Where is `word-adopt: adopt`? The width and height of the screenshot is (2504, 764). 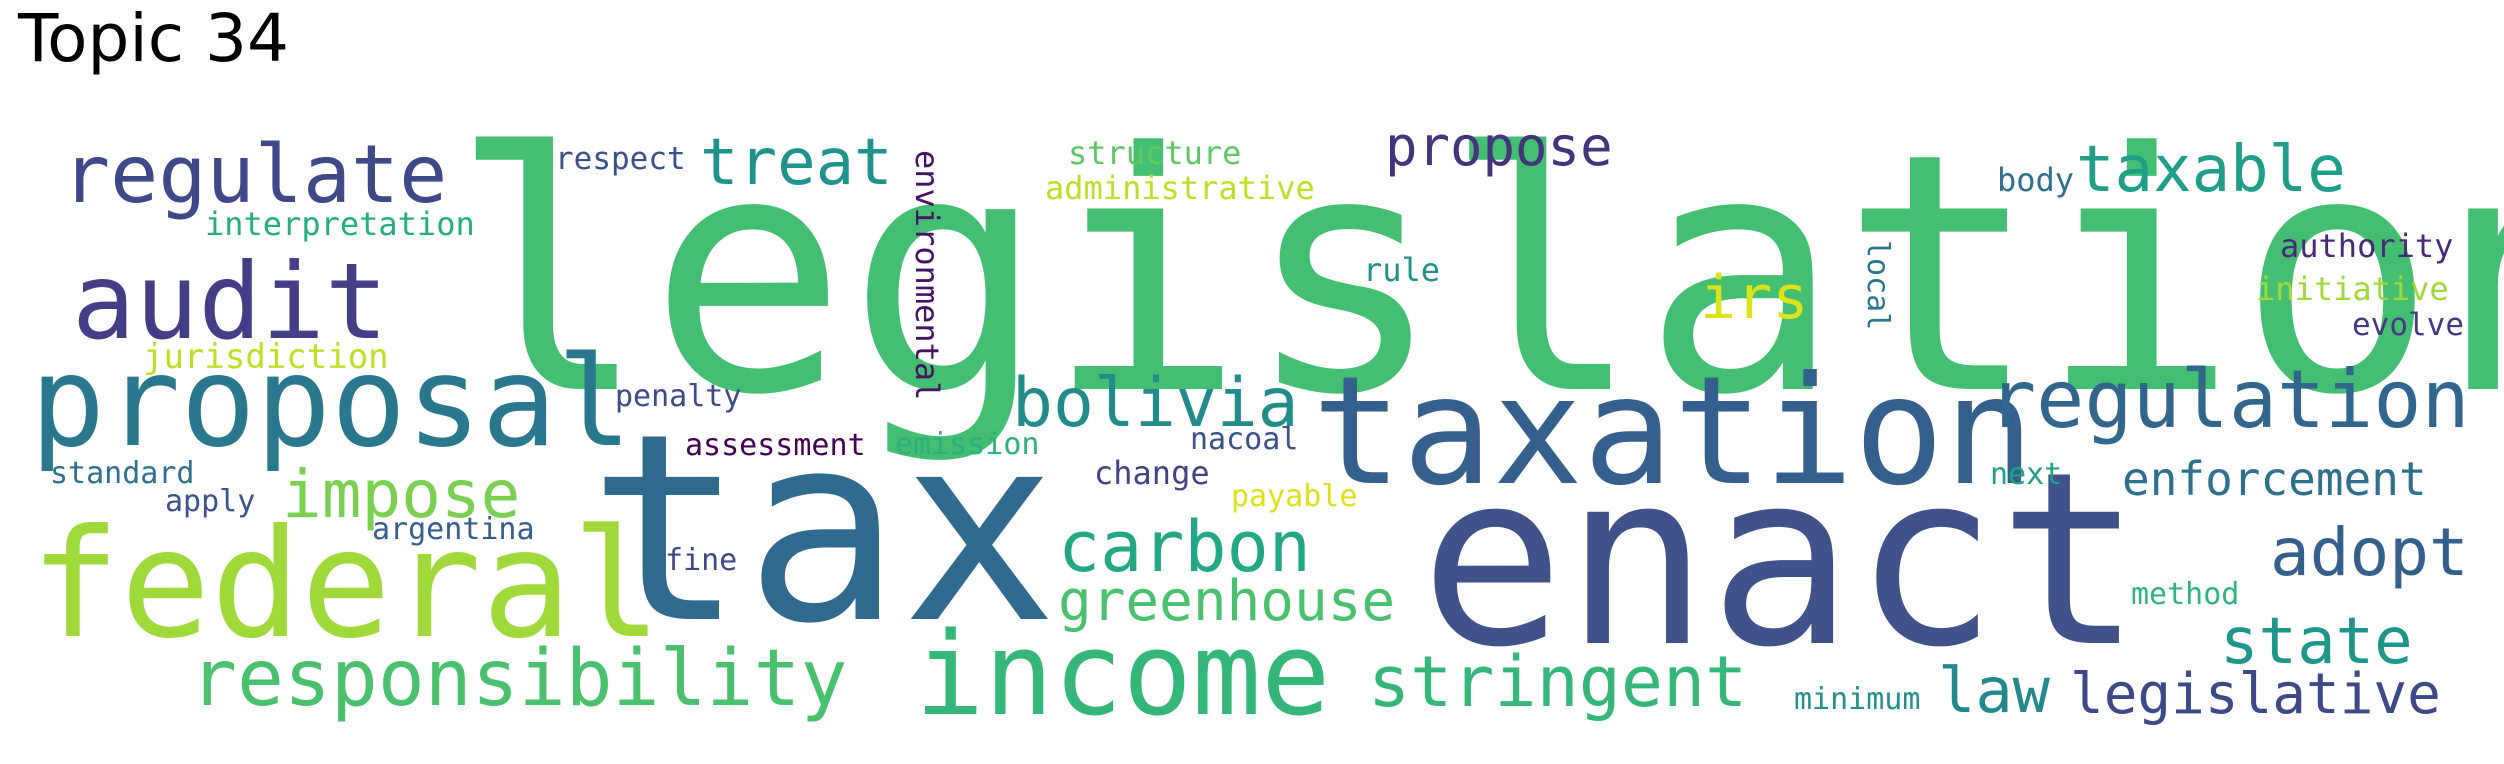
word-adopt: adopt is located at coordinates (2369, 552).